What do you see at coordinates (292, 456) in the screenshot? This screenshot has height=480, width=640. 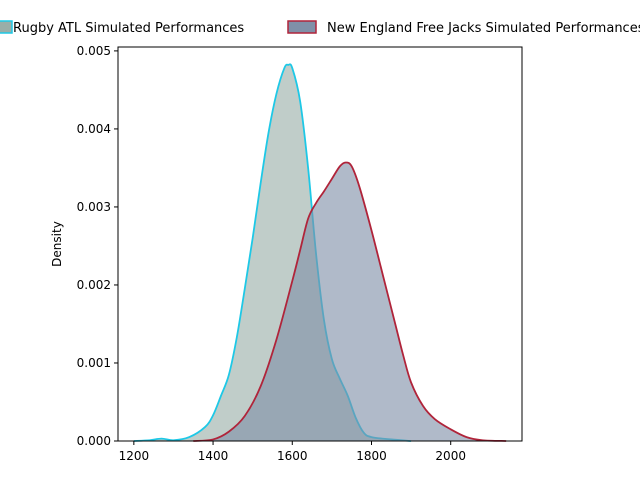 I see `x-tick-label: 1600` at bounding box center [292, 456].